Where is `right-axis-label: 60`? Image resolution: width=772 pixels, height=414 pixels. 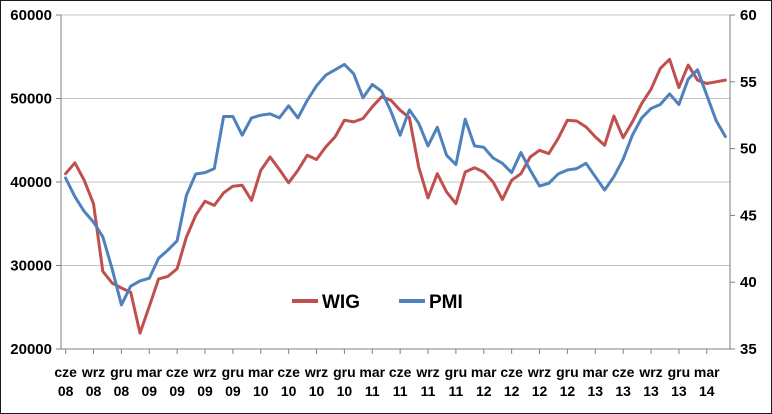
right-axis-label: 60 is located at coordinates (748, 15).